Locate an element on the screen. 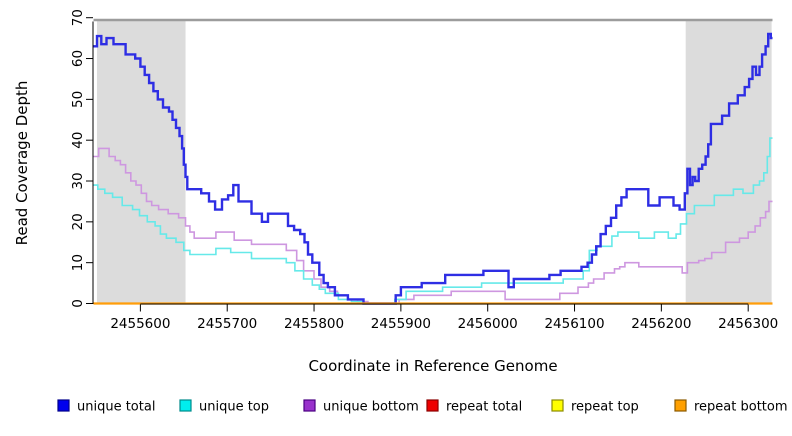 The width and height of the screenshot is (792, 436). y-tick-label: 50 is located at coordinates (78, 99).